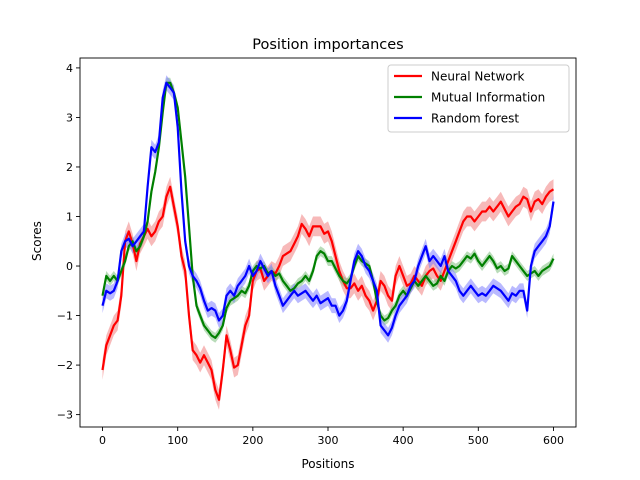  Describe the element at coordinates (478, 440) in the screenshot. I see `x-tick-label: 500` at that location.